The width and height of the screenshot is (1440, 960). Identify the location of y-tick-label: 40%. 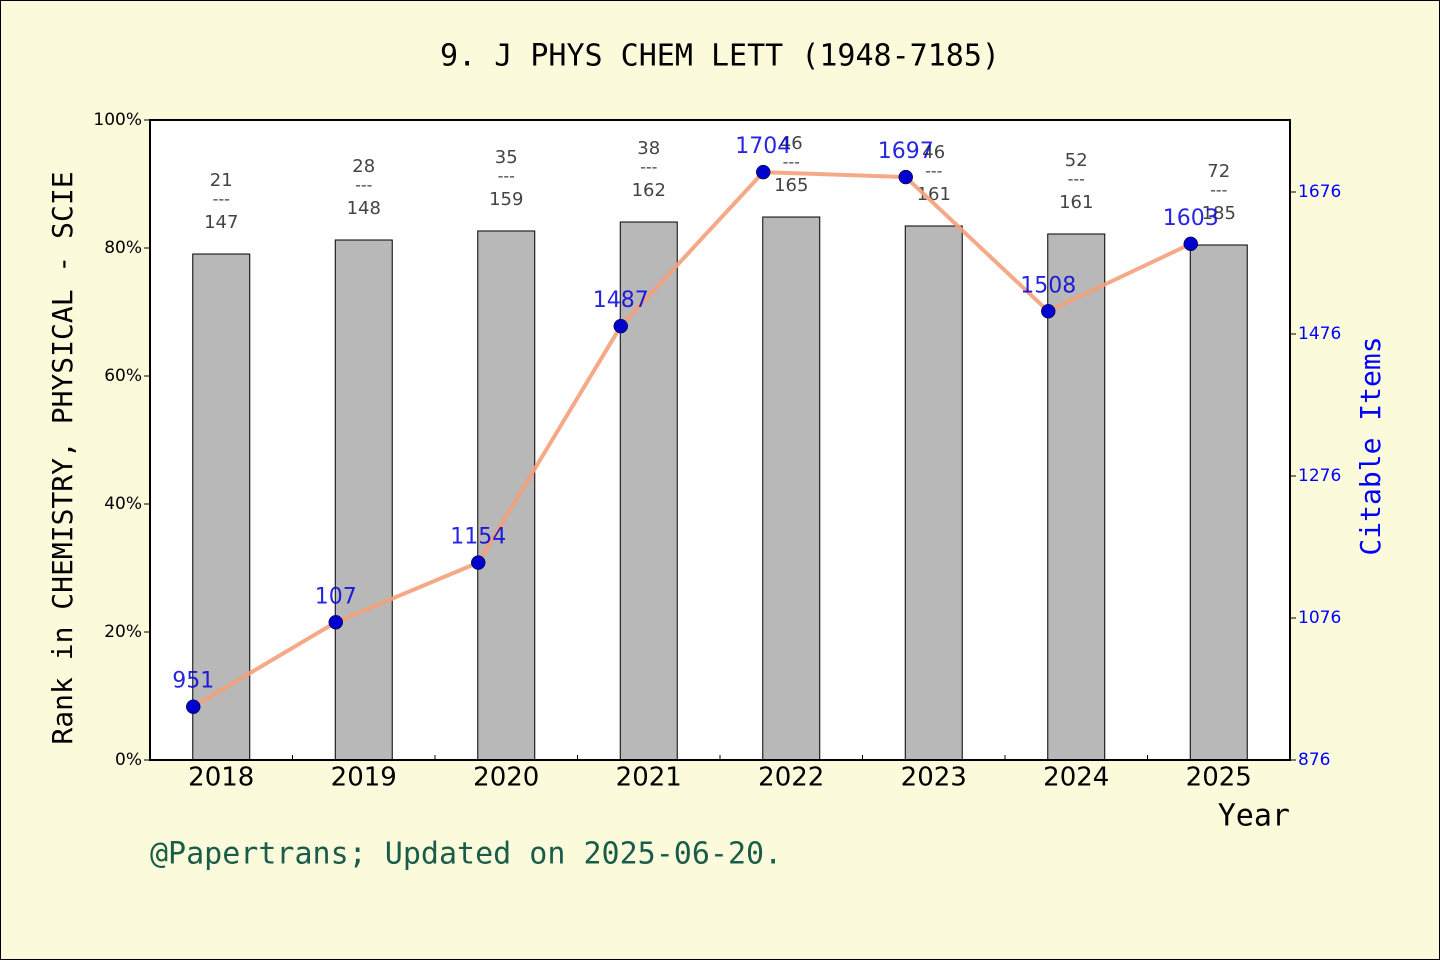
(123, 504).